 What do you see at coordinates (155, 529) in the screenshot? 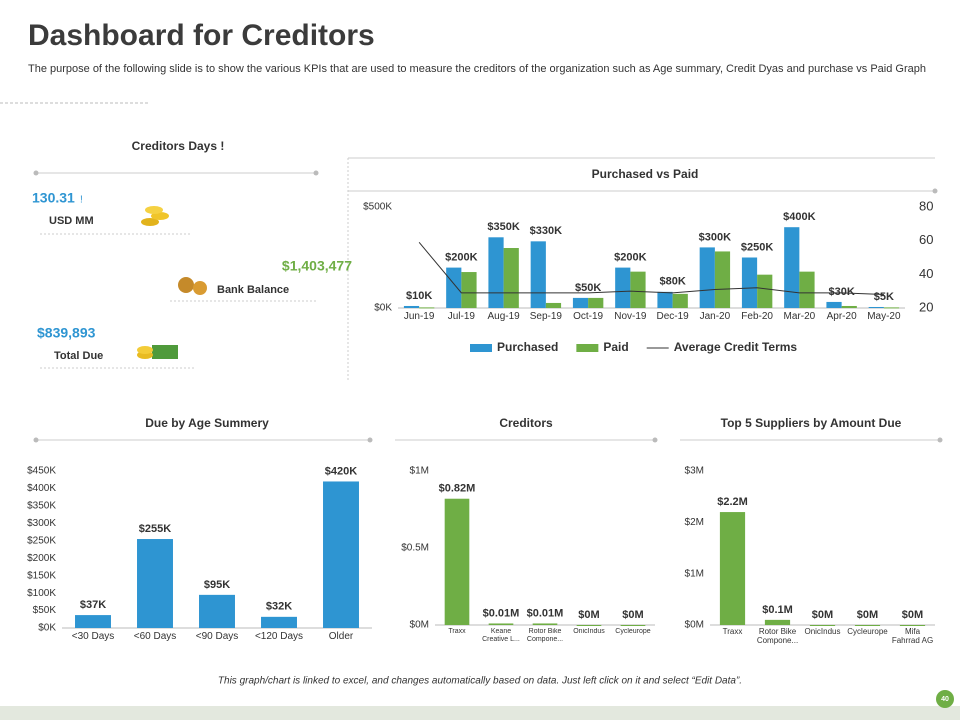
I see `value-label: $255K` at bounding box center [155, 529].